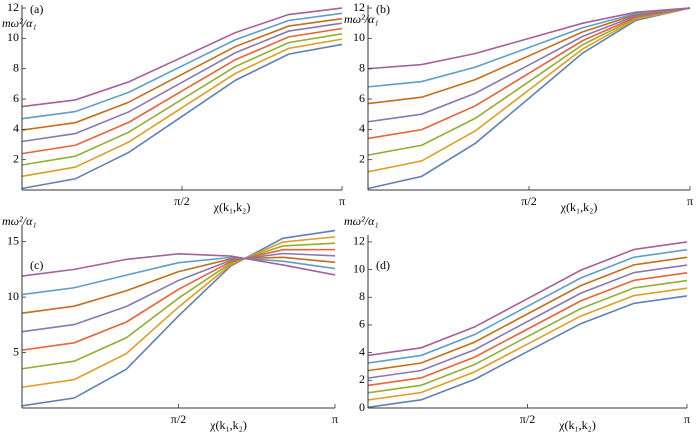  I want to click on panel-label: (d), so click(383, 265).